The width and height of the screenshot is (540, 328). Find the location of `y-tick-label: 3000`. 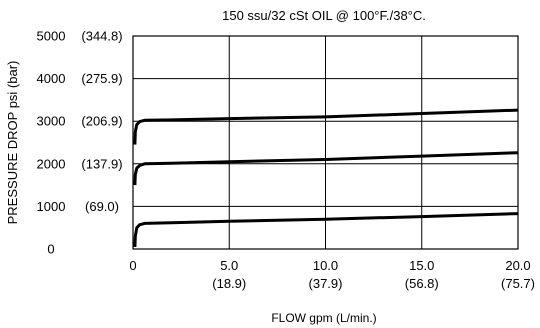

y-tick-label: 3000 is located at coordinates (51, 121).